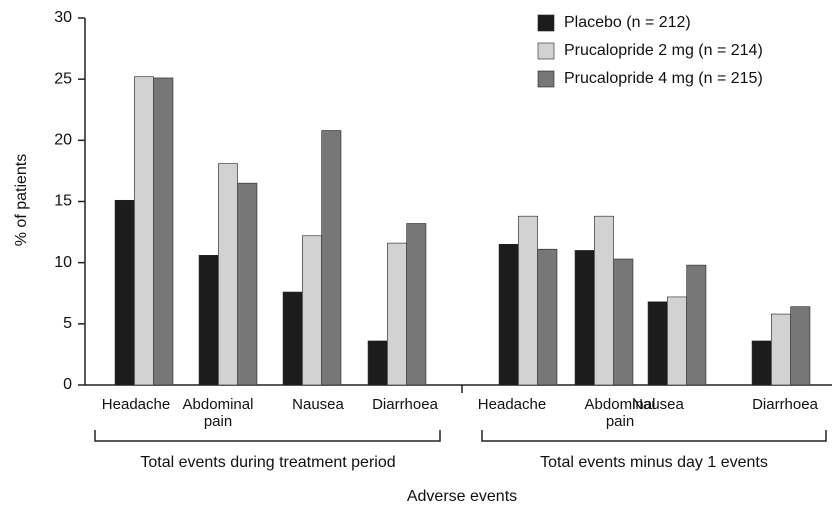  What do you see at coordinates (67, 323) in the screenshot?
I see `y-tick-label: 5` at bounding box center [67, 323].